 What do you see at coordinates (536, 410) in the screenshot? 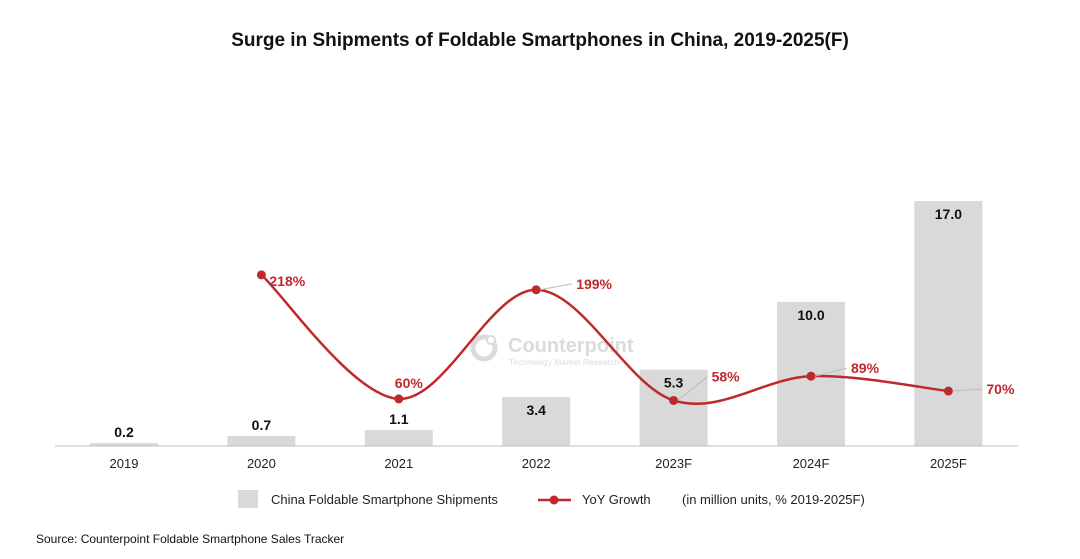
I see `bar-label-2022: 3.4` at bounding box center [536, 410].